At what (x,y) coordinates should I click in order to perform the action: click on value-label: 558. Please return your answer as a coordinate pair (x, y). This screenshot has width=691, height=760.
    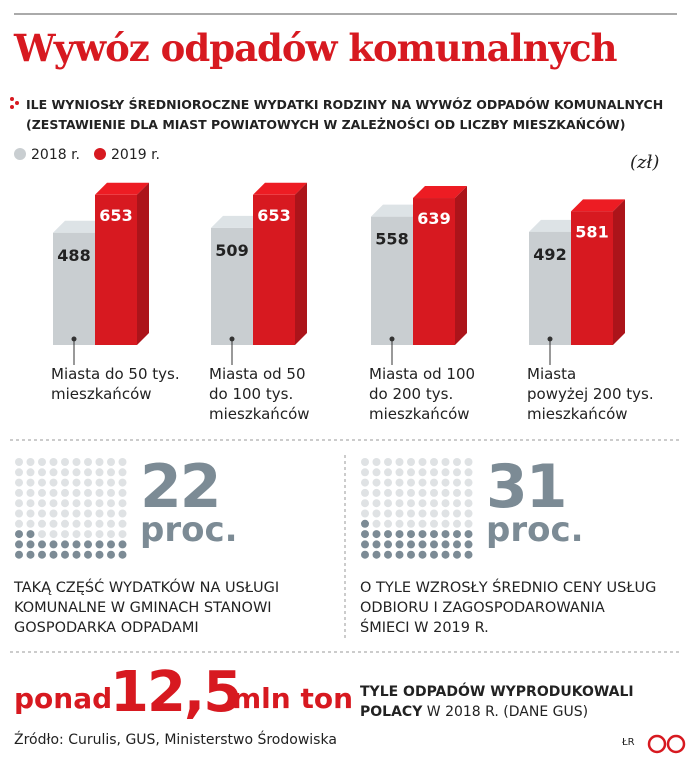
    Looking at the image, I should click on (391, 239).